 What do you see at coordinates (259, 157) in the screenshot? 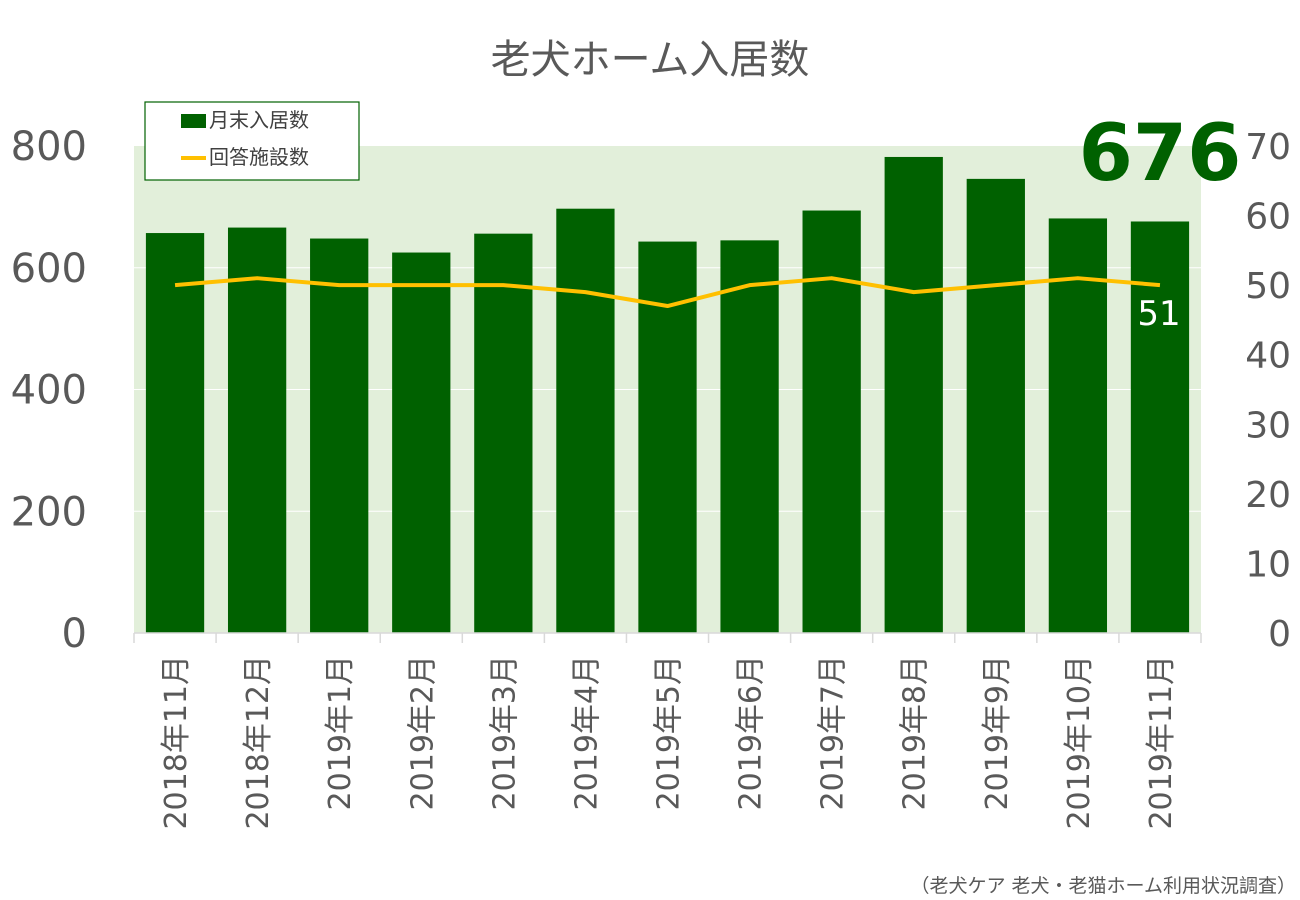
I see `legend-line-label: 回答施設数` at bounding box center [259, 157].